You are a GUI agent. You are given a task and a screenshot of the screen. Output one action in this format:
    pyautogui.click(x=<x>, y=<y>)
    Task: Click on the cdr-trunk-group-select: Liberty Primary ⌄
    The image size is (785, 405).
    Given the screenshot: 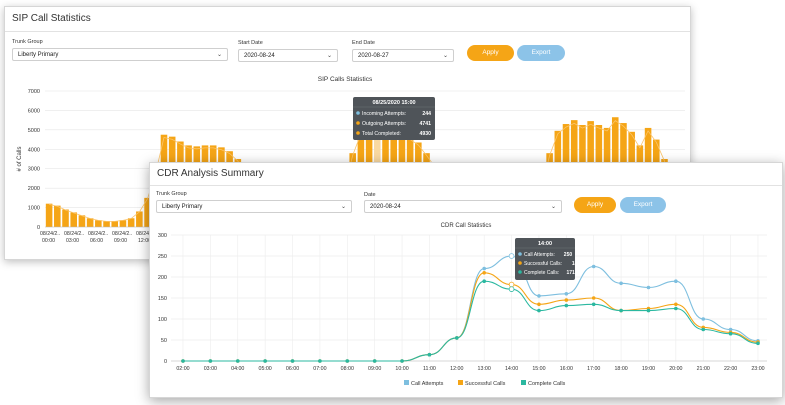 What is the action you would take?
    pyautogui.click(x=254, y=206)
    